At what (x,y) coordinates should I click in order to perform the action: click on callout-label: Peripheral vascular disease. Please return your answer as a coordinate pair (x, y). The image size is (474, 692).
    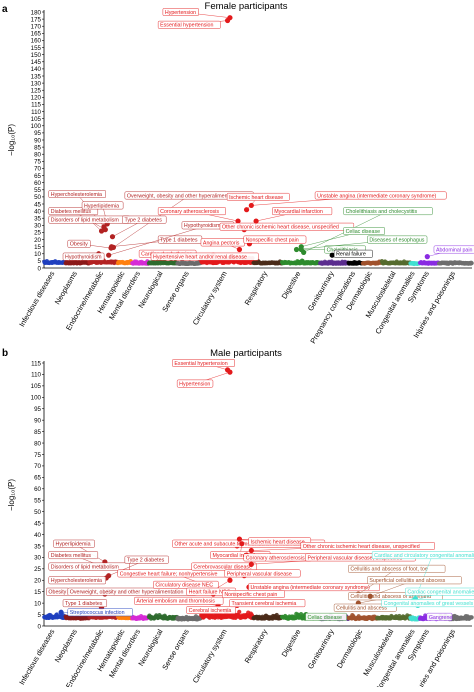
    Looking at the image, I should click on (259, 574).